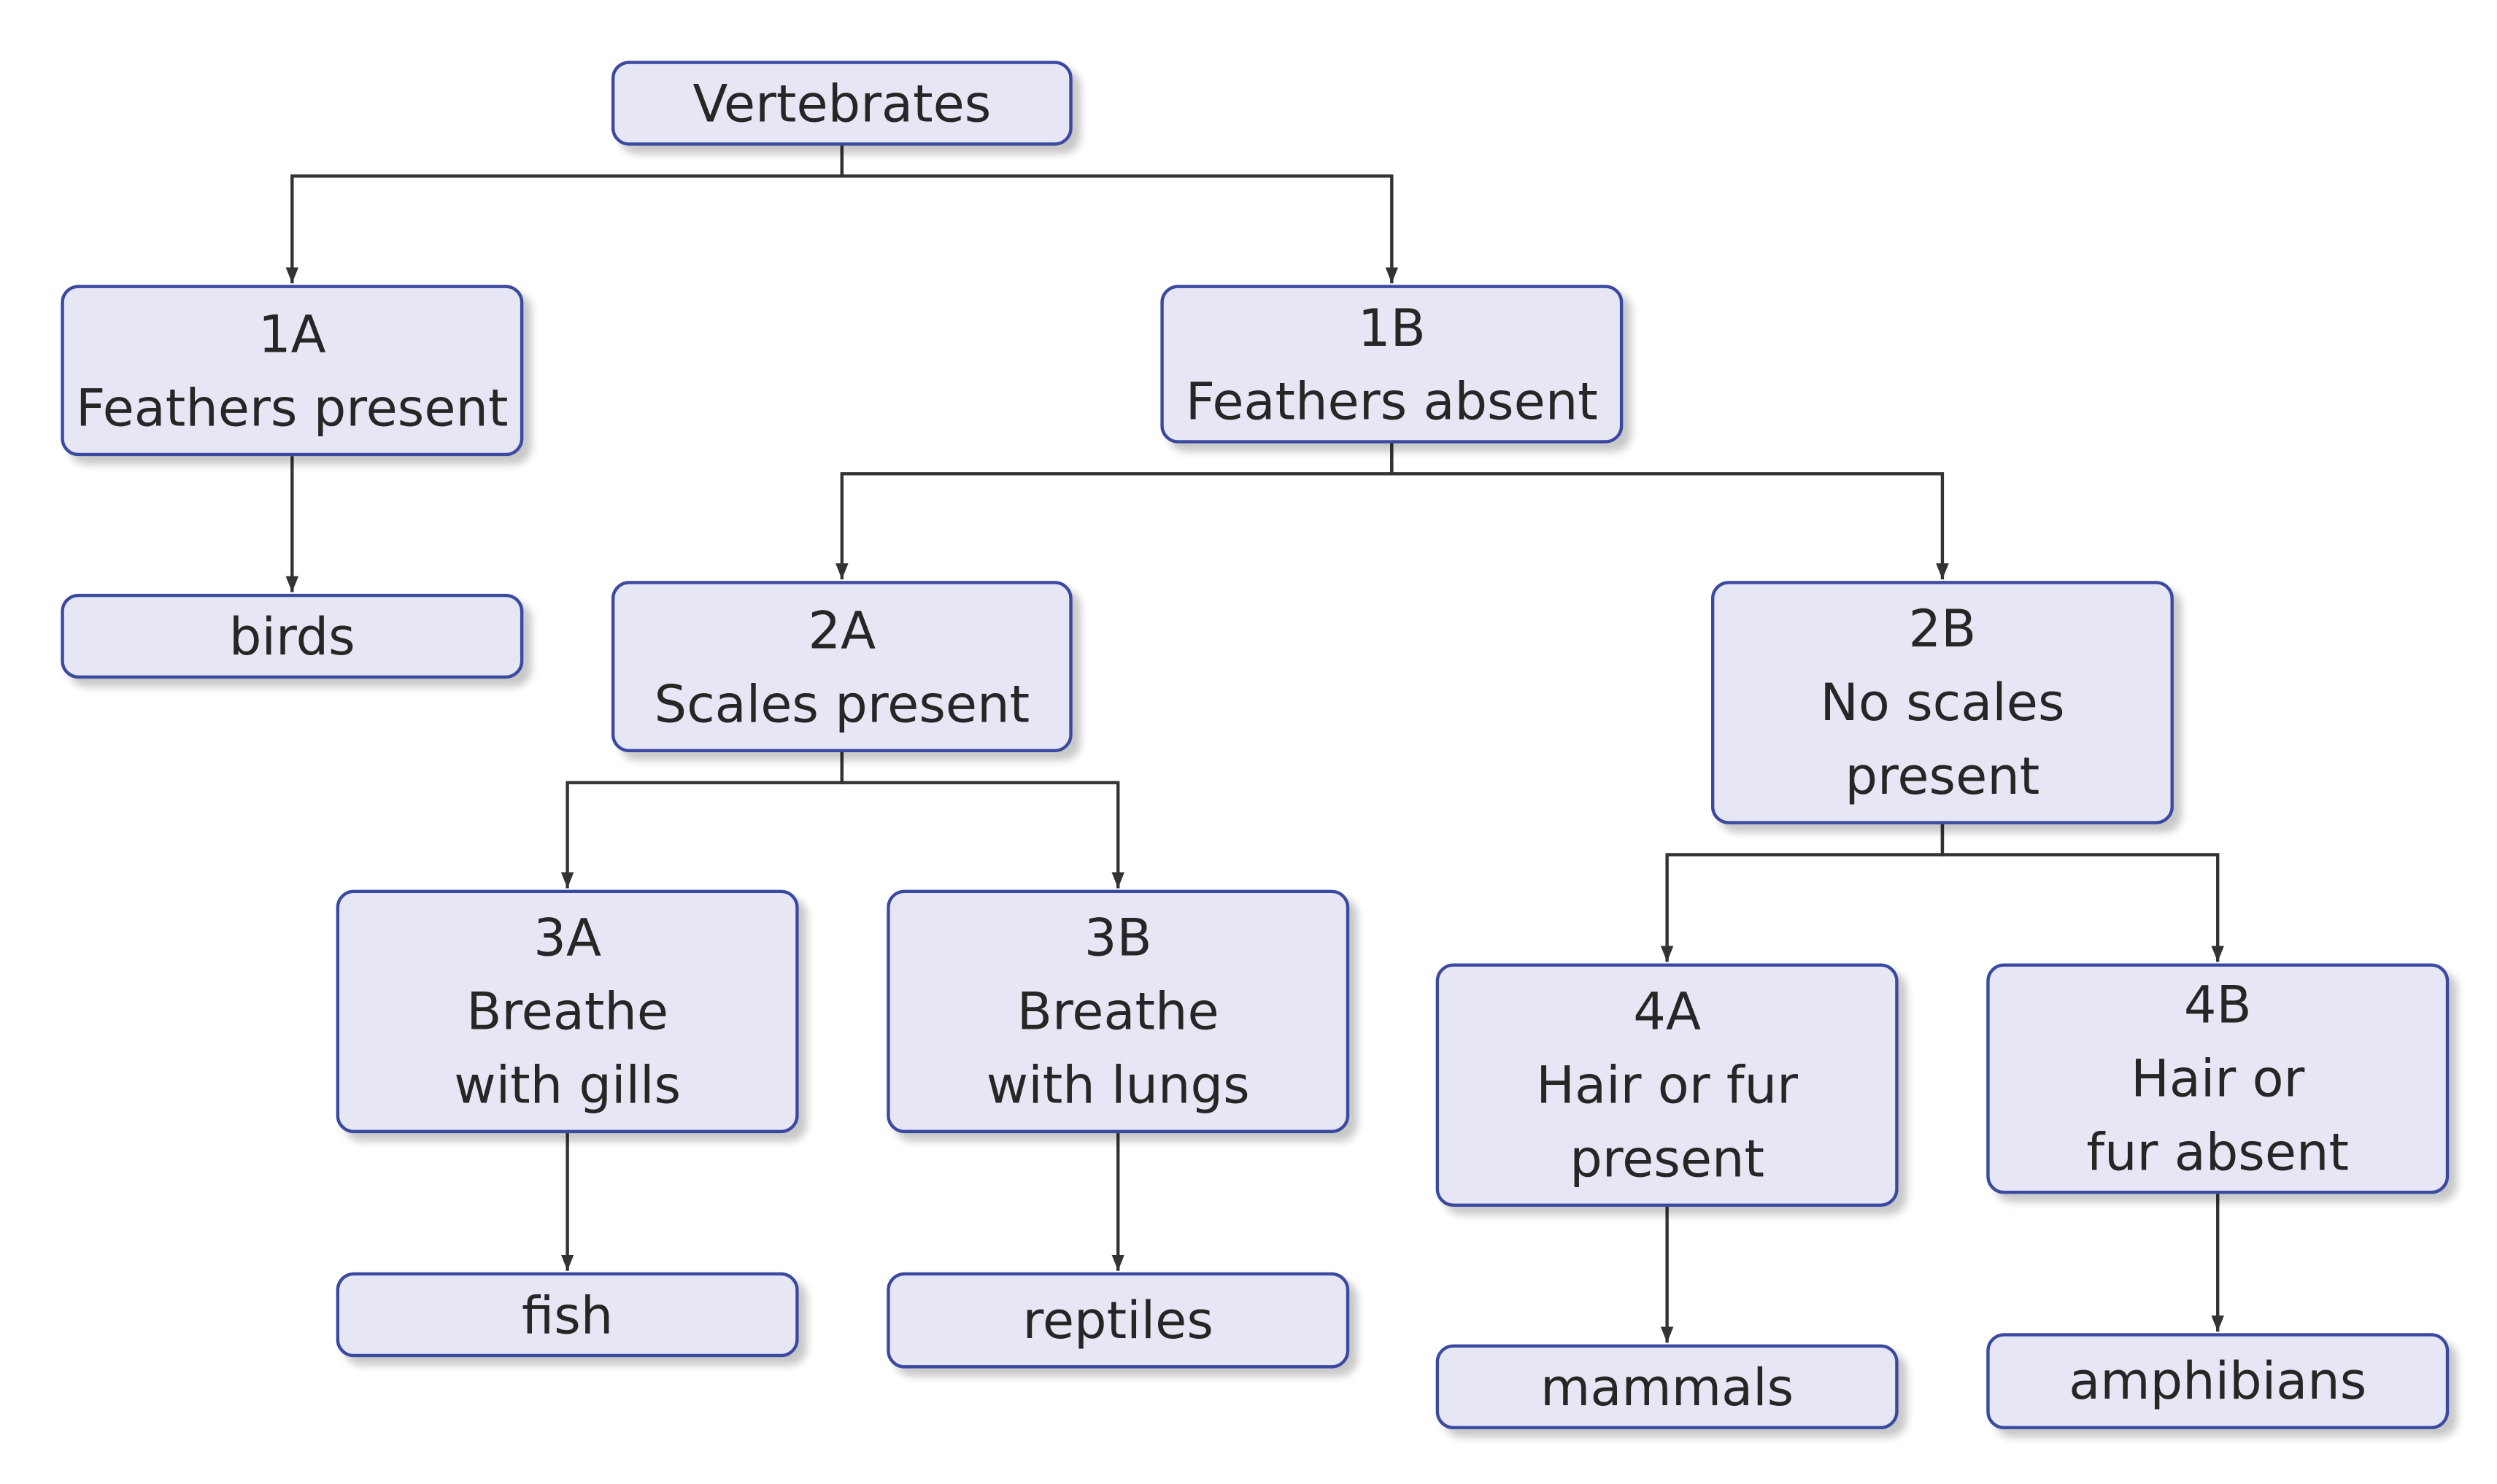 This screenshot has height=1484, width=2497. I want to click on node-3b-label: 3B, so click(1118, 938).